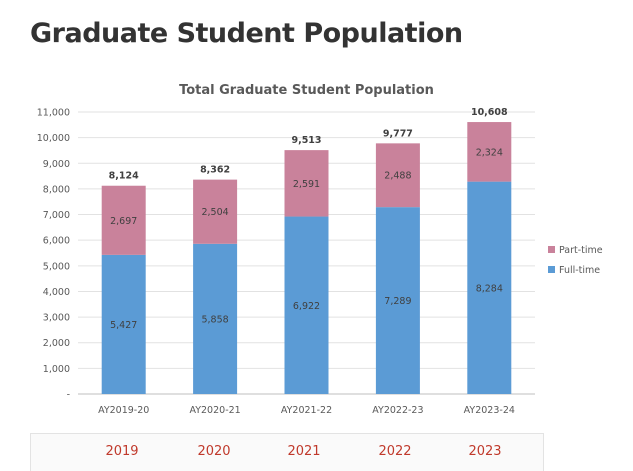 The height and width of the screenshot is (471, 633). What do you see at coordinates (398, 133) in the screenshot?
I see `total-label: 9,777` at bounding box center [398, 133].